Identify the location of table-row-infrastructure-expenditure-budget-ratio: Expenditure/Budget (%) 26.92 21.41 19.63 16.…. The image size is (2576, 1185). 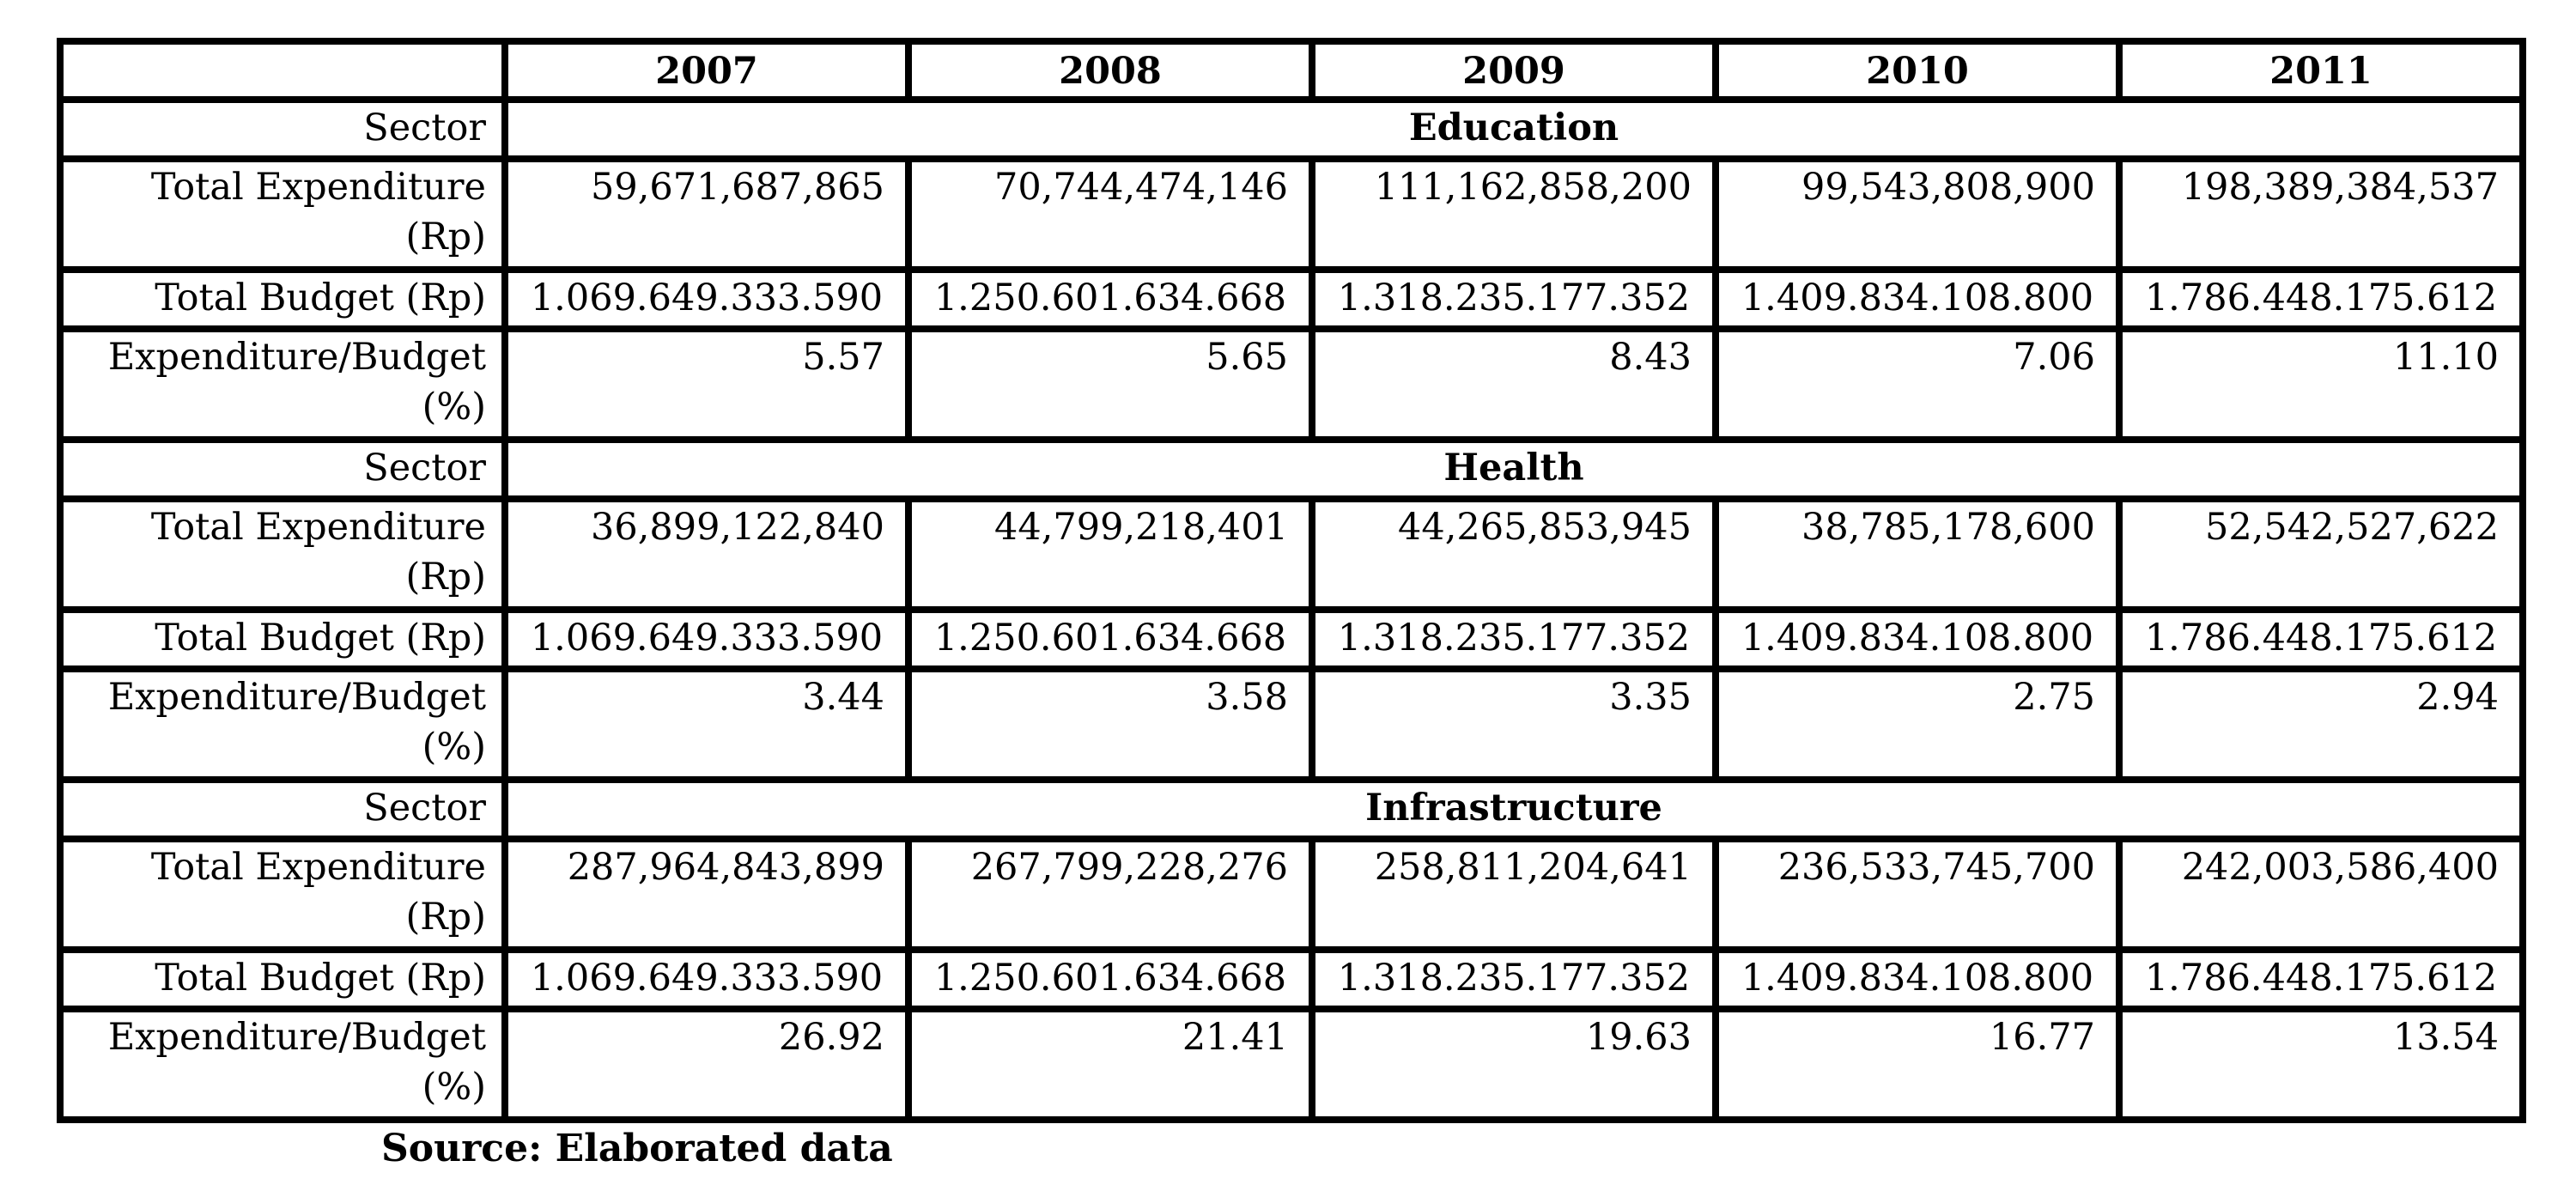
(1291, 1064).